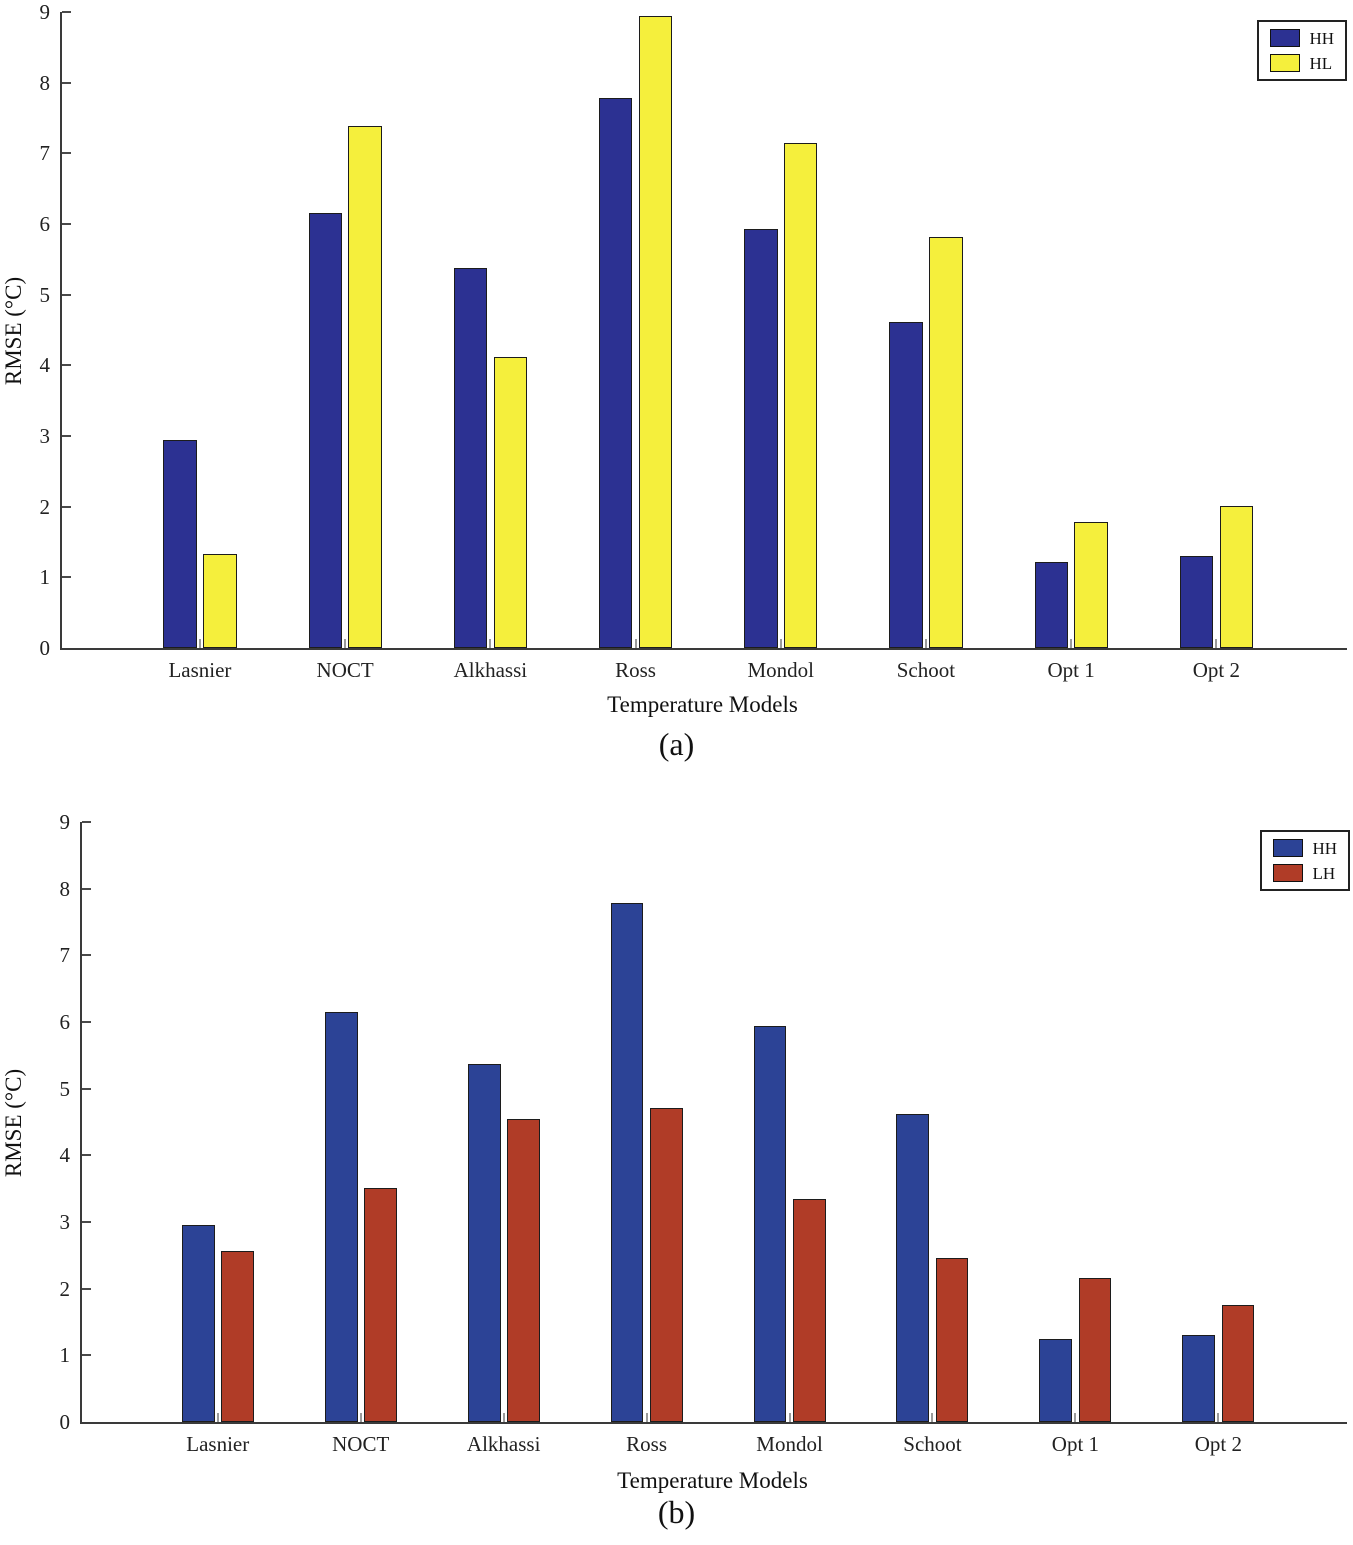 This screenshot has height=1545, width=1353. I want to click on legend-entry-hl: HL, so click(1302, 63).